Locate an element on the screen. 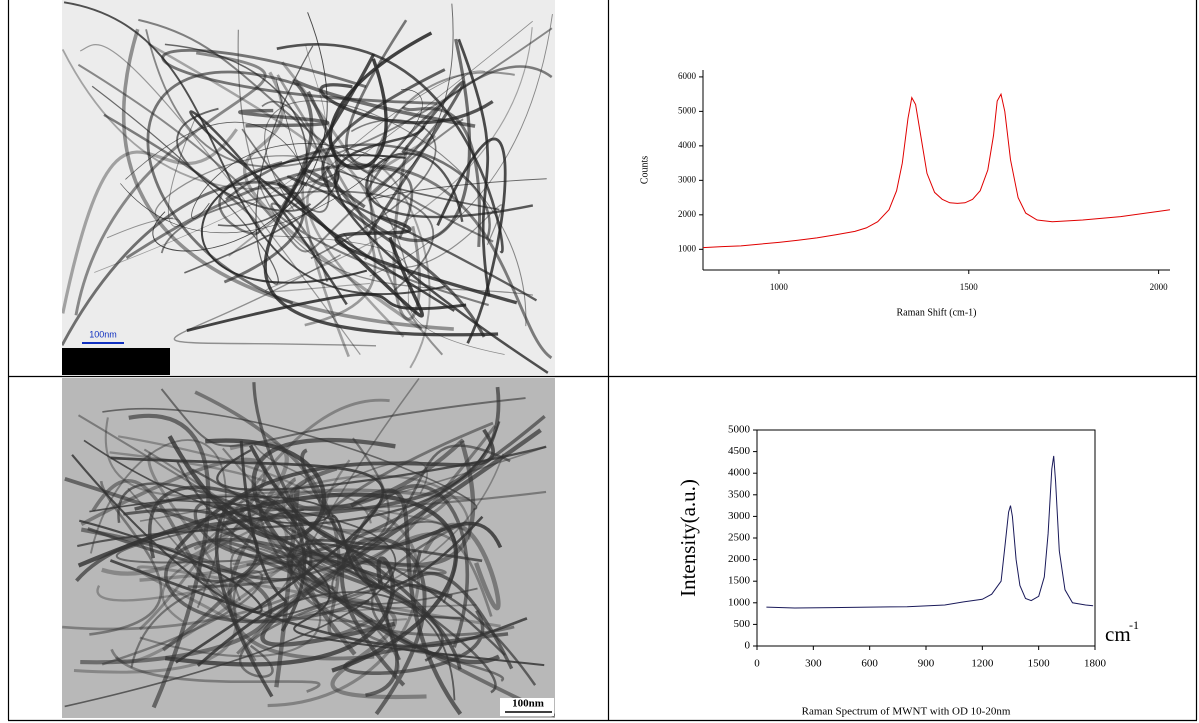  y-axis-label: Intensity(a.u.) is located at coordinates (688, 538).